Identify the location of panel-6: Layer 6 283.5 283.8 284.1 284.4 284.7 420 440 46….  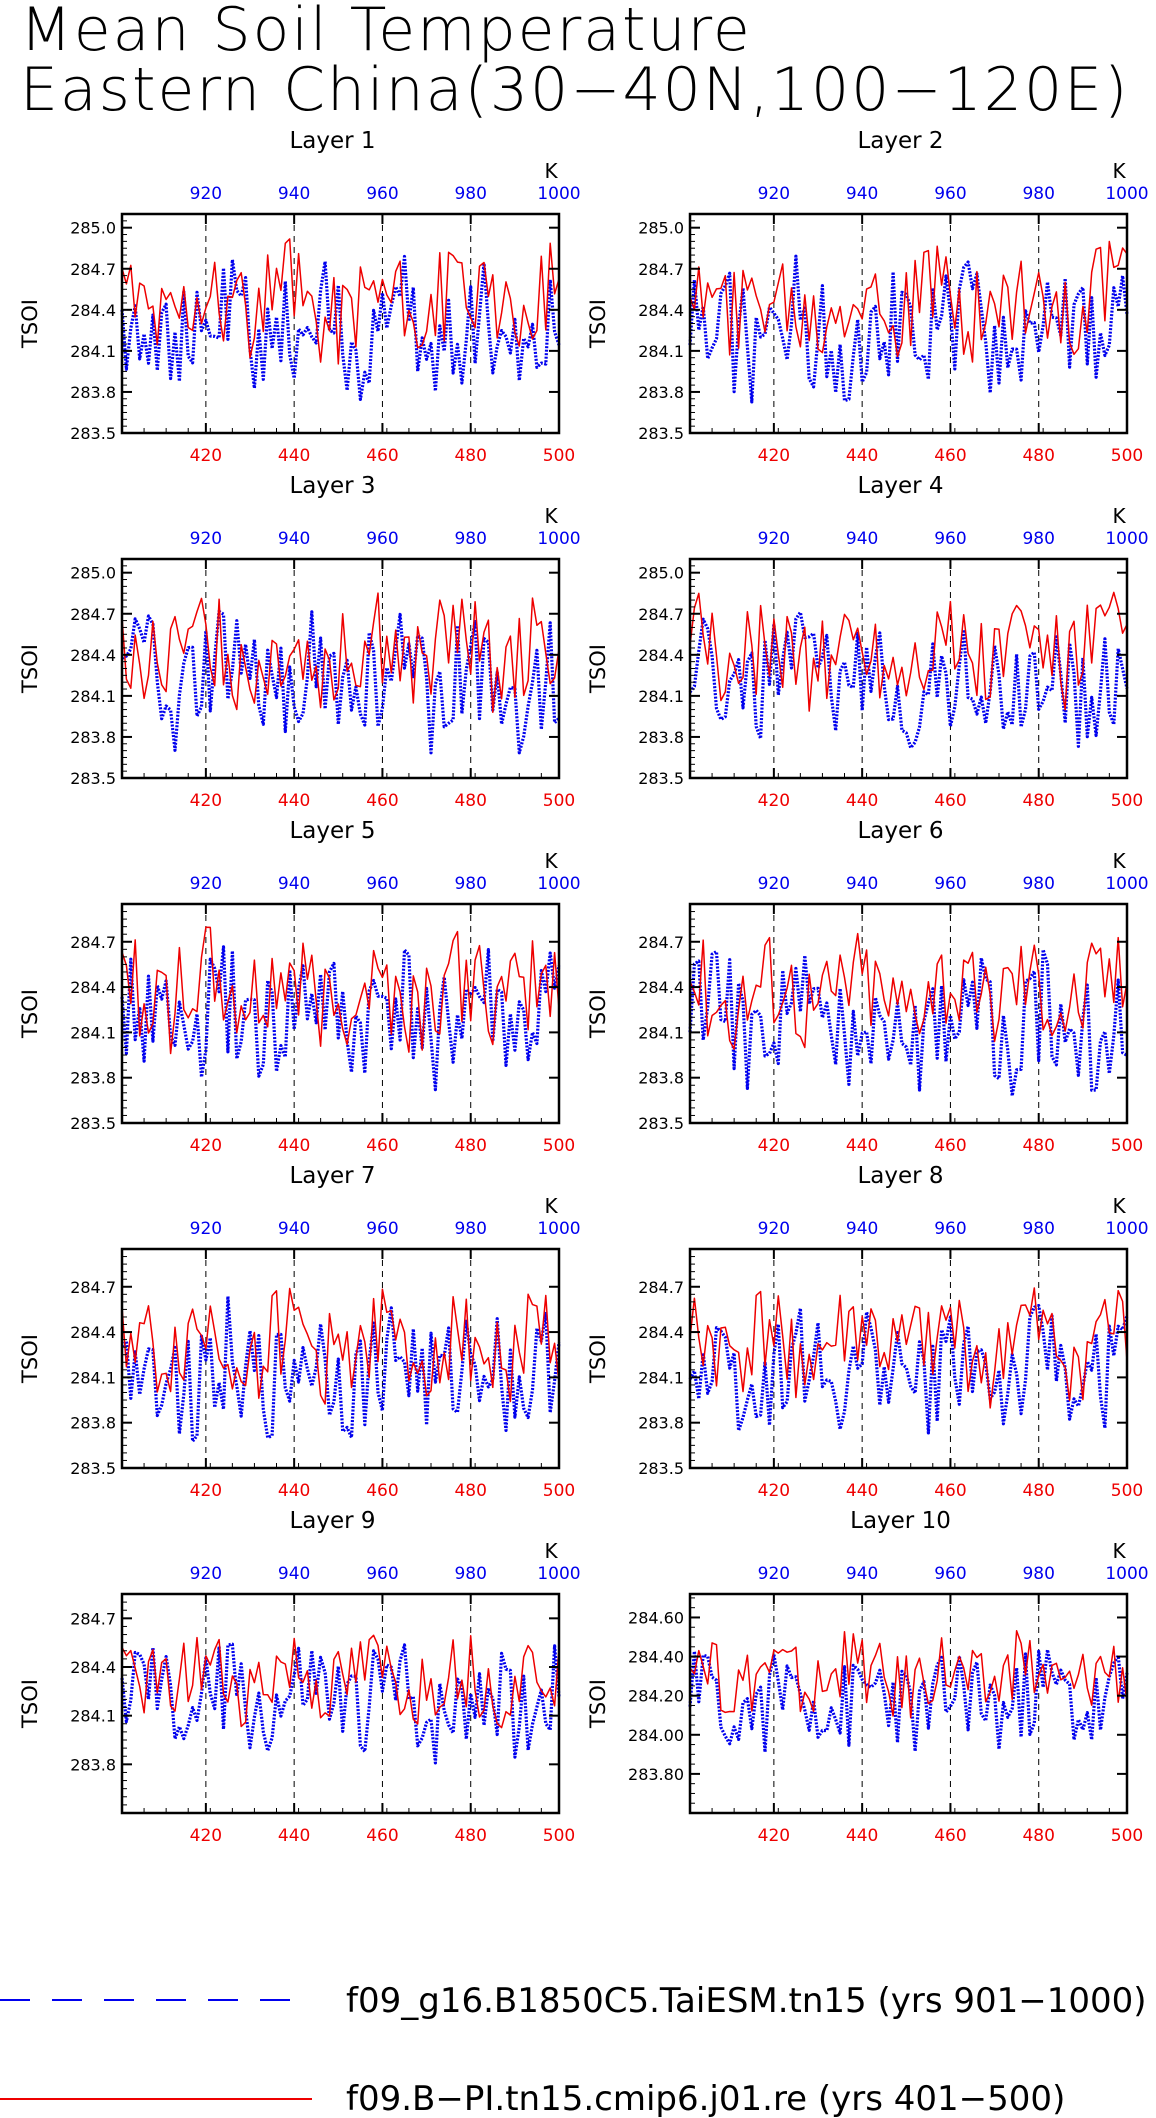
(867, 987).